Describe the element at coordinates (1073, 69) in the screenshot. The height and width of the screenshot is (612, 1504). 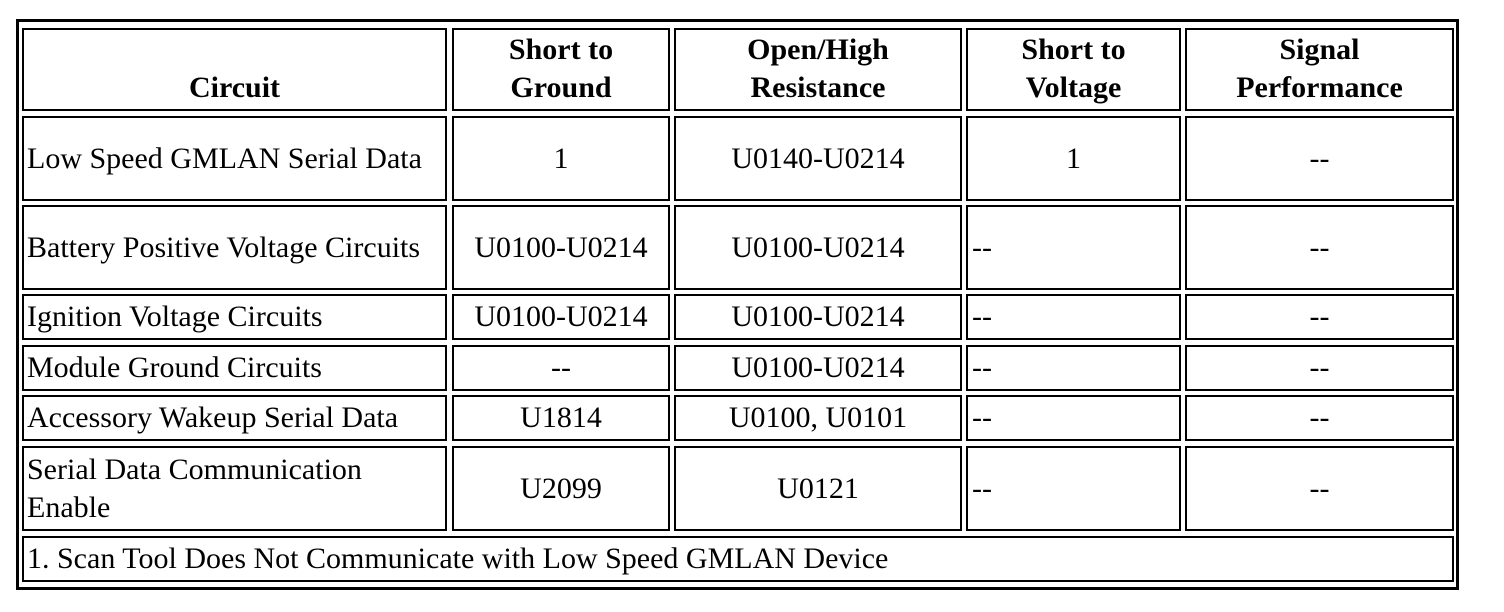
I see `header-short-to-voltage: Short to Voltage` at that location.